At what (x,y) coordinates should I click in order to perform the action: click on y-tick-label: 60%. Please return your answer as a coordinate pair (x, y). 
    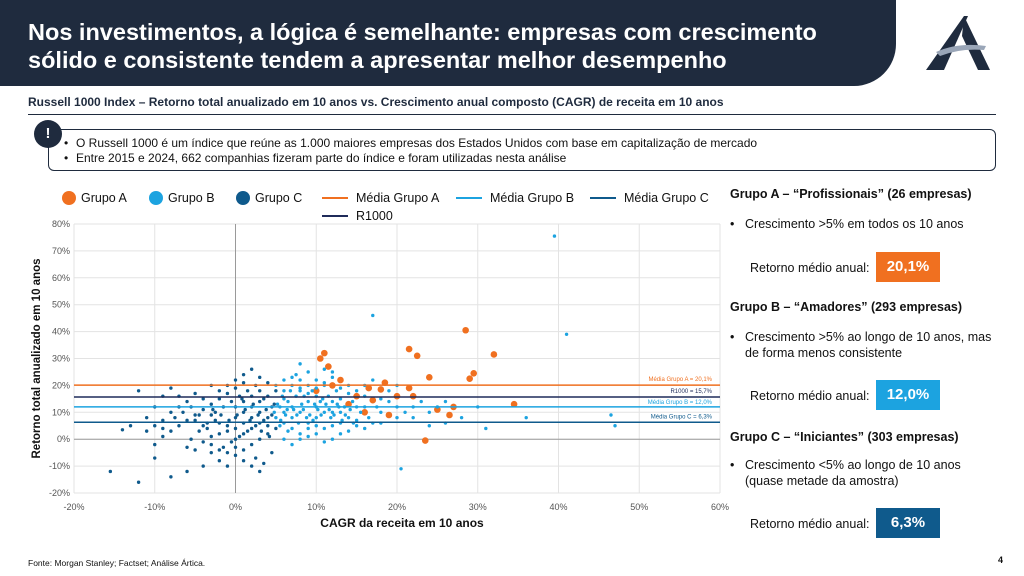
    Looking at the image, I should click on (61, 278).